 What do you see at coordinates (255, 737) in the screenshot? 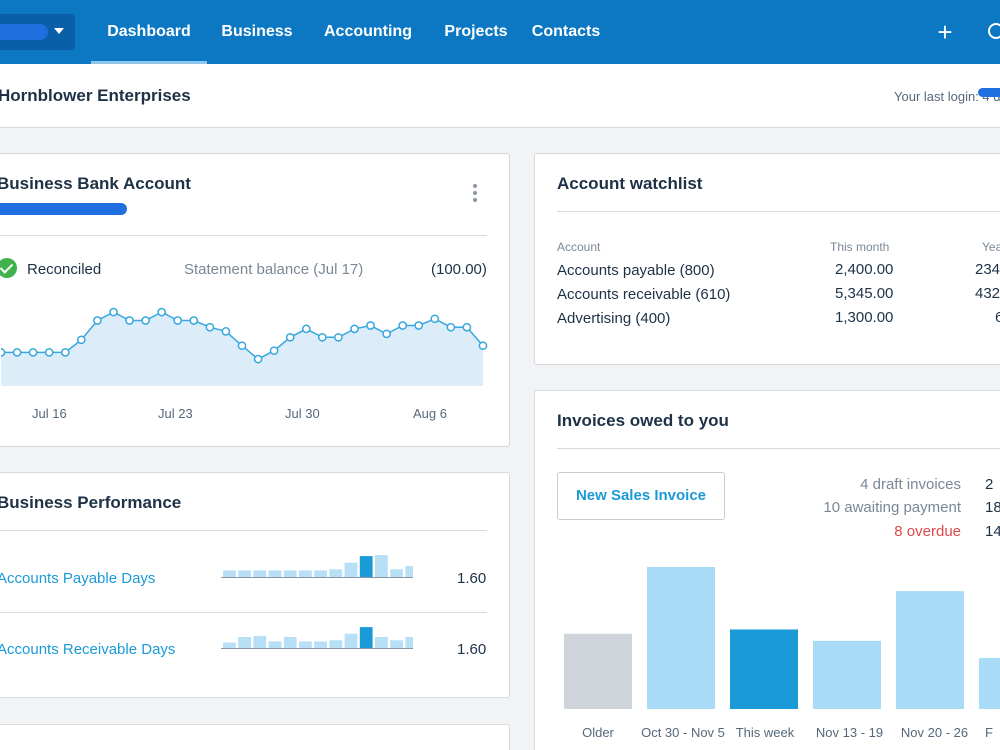
I see `next-card` at bounding box center [255, 737].